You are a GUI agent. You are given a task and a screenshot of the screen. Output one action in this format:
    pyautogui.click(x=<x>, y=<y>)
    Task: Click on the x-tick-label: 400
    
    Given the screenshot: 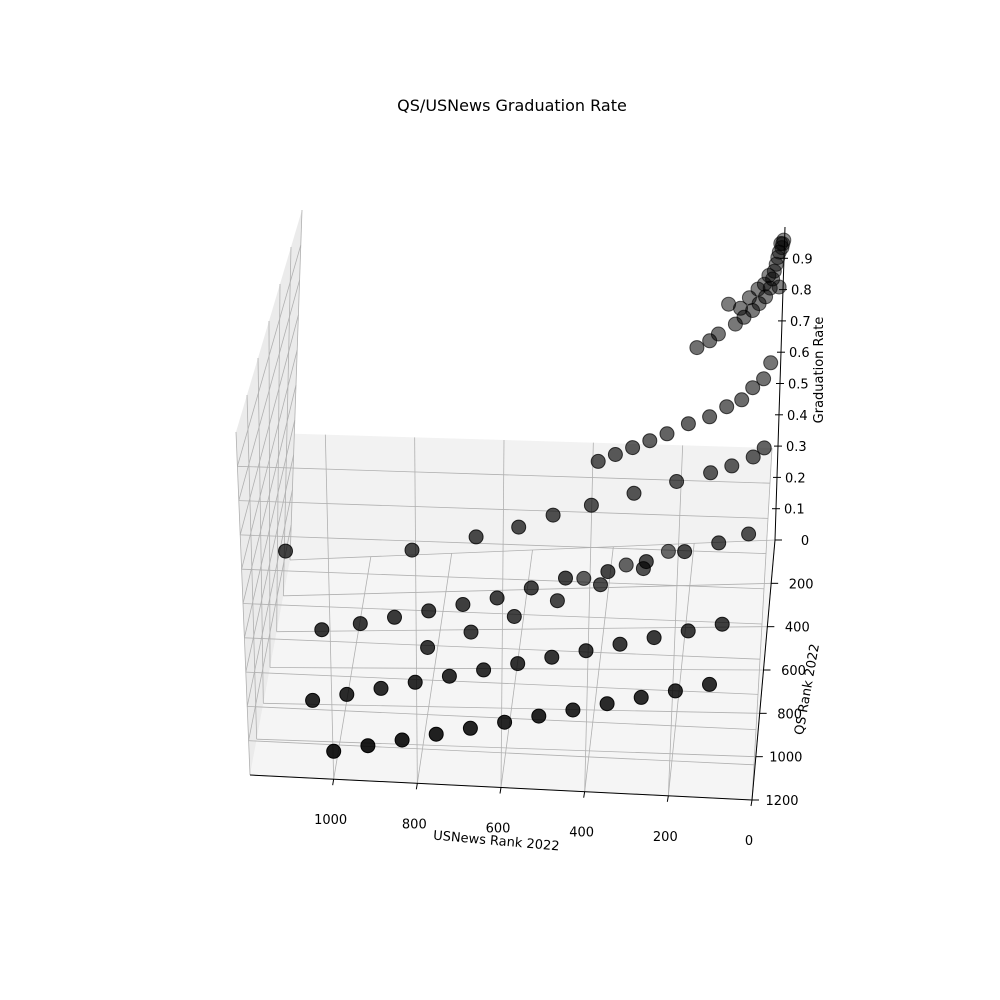 What is the action you would take?
    pyautogui.click(x=581, y=833)
    